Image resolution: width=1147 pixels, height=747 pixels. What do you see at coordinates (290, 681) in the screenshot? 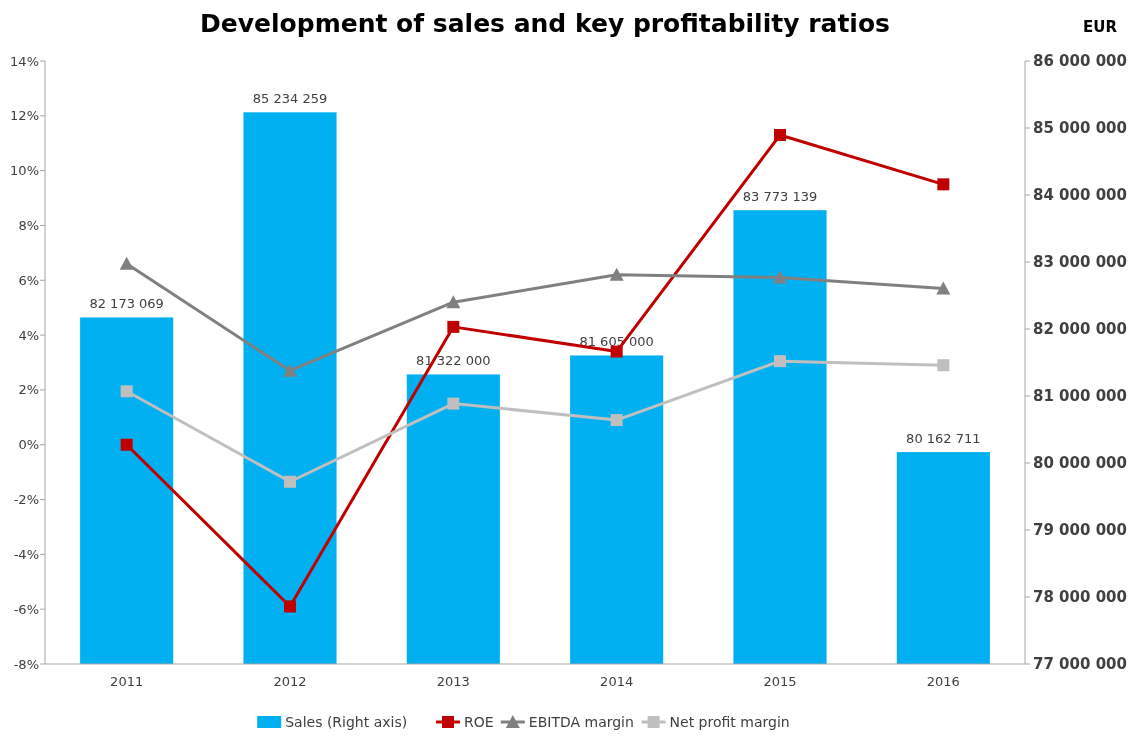
I see `x-tick-label: 2012` at bounding box center [290, 681].